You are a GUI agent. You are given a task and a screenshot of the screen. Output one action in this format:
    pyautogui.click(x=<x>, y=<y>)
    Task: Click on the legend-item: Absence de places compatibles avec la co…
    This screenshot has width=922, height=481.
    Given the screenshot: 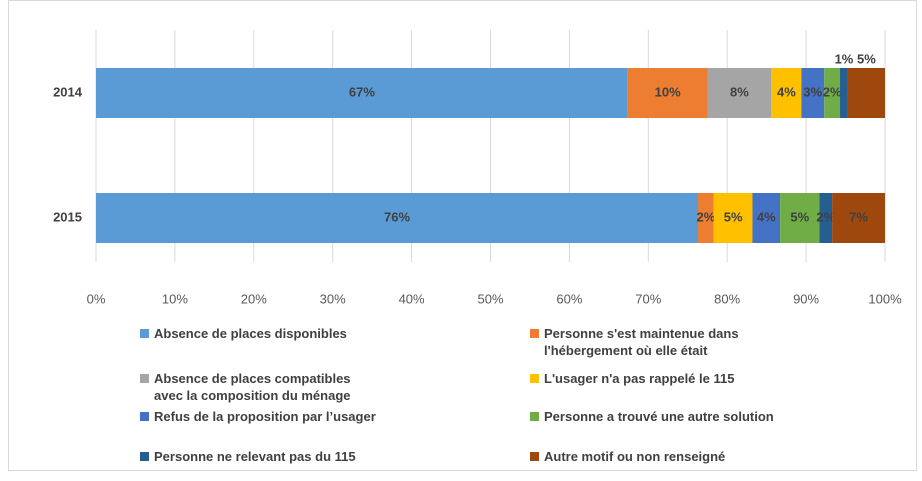 What is the action you would take?
    pyautogui.click(x=260, y=387)
    